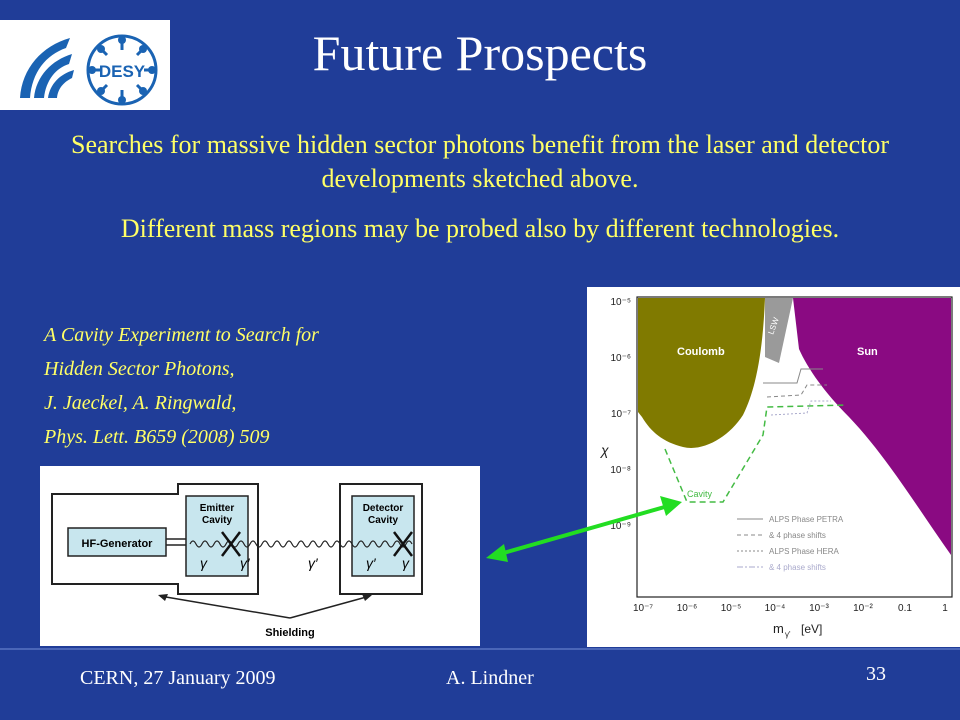 This screenshot has height=720, width=960. What do you see at coordinates (701, 352) in the screenshot?
I see `coulomb-label: Coulomb` at bounding box center [701, 352].